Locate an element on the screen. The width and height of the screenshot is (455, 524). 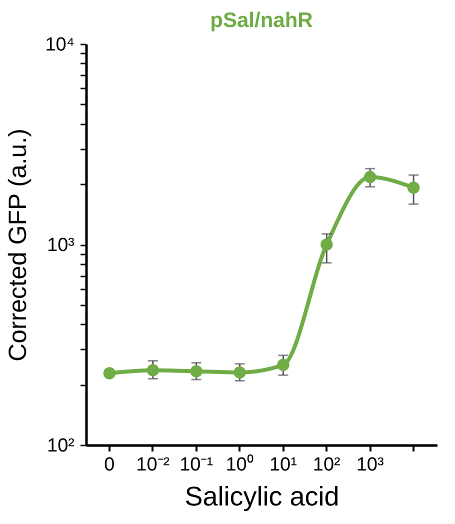
x-tick-label: 10⁰ is located at coordinates (240, 465).